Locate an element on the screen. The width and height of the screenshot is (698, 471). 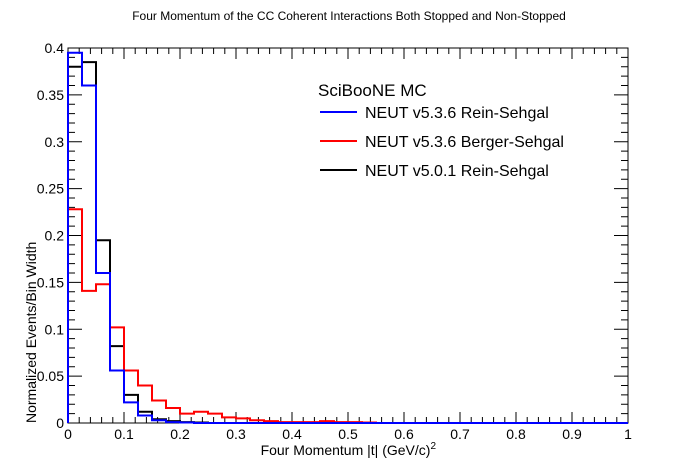
x-tick-label: 0.5 is located at coordinates (348, 434).